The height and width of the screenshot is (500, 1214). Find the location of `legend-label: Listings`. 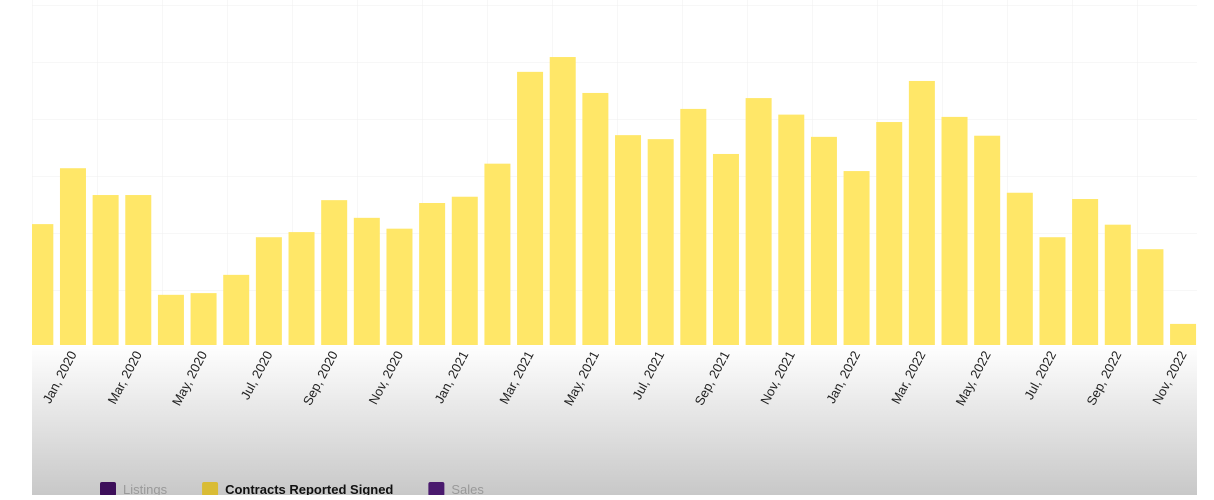

legend-label: Listings is located at coordinates (145, 489).